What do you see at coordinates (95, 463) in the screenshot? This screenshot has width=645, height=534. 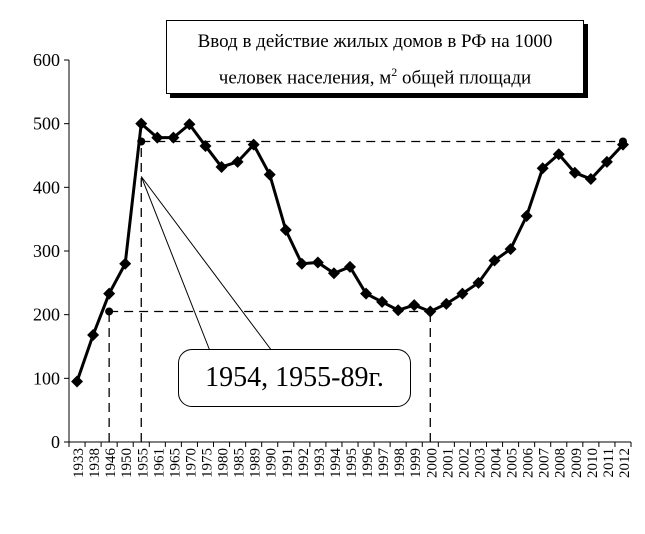 I see `x-tick-label: 1938` at bounding box center [95, 463].